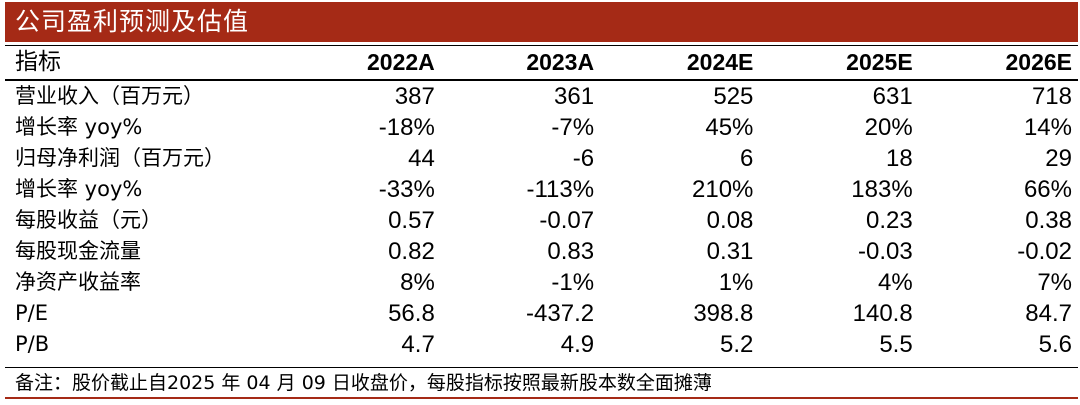  I want to click on row-value-2025E: 0.23, so click(889, 220).